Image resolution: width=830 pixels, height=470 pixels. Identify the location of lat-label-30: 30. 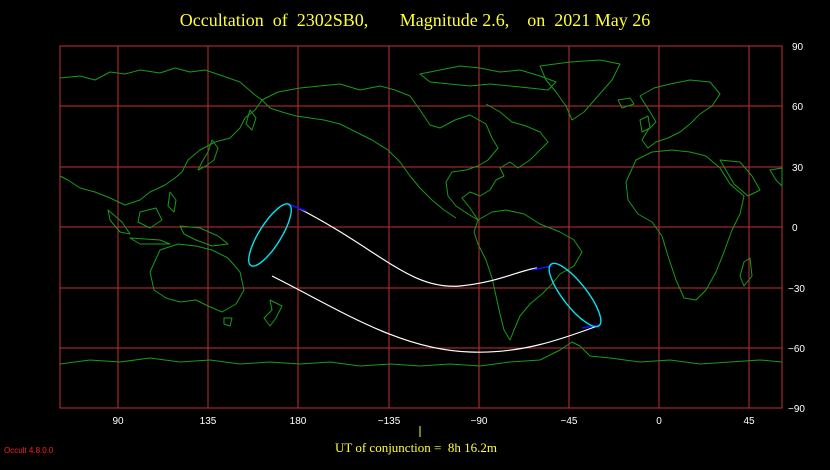
(798, 168).